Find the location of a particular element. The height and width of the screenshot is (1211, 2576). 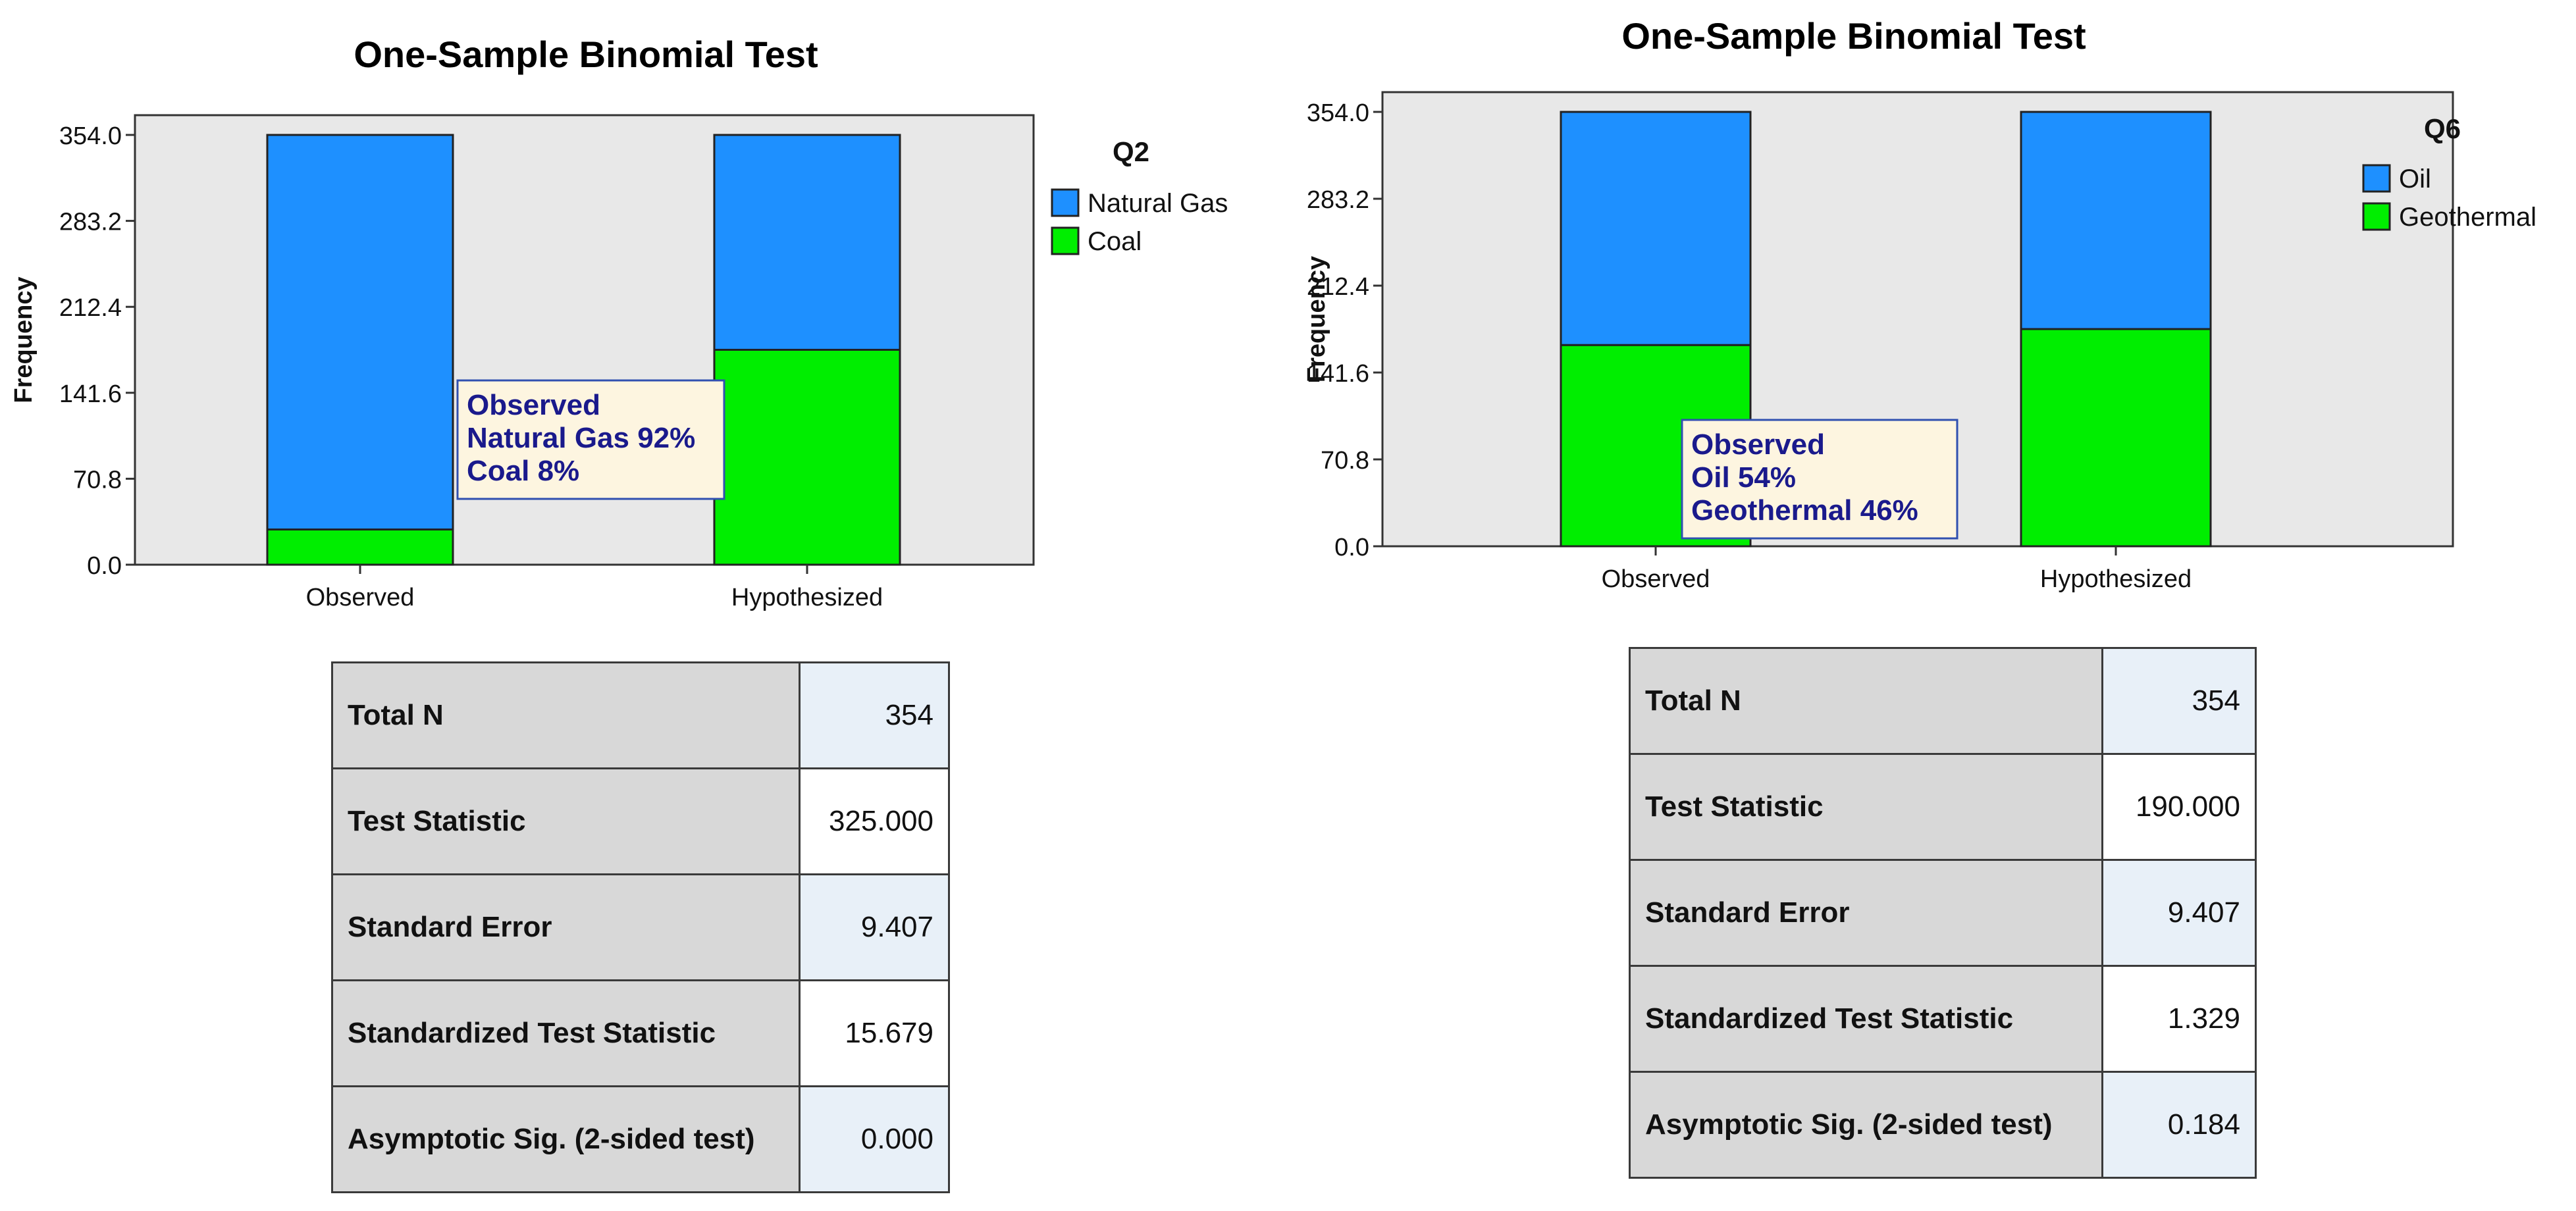

stats-row: Test Statistic 325.000 is located at coordinates (640, 821).